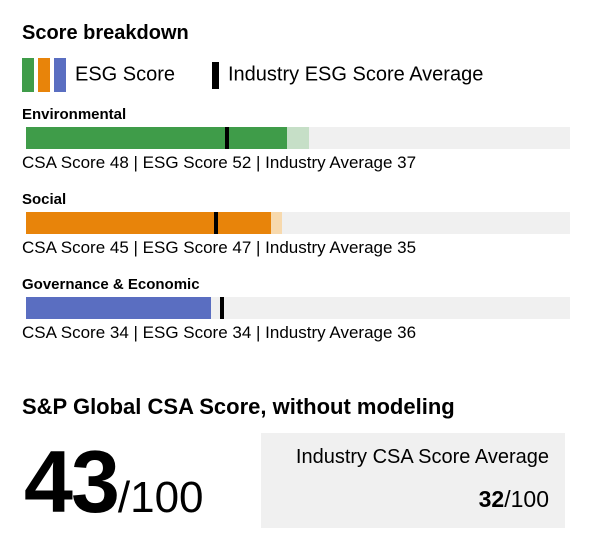 The width and height of the screenshot is (609, 552). What do you see at coordinates (125, 74) in the screenshot?
I see `legend-esg-label: ESG Score` at bounding box center [125, 74].